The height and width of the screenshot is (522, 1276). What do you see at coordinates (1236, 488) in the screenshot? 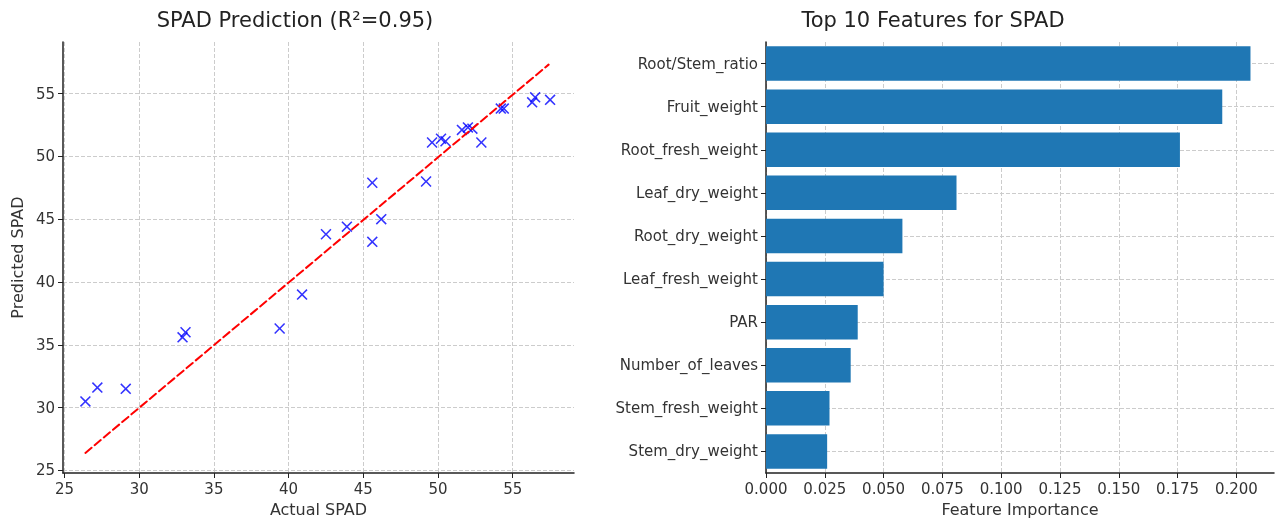
I see `x-tick-label: 0.200` at bounding box center [1236, 488].